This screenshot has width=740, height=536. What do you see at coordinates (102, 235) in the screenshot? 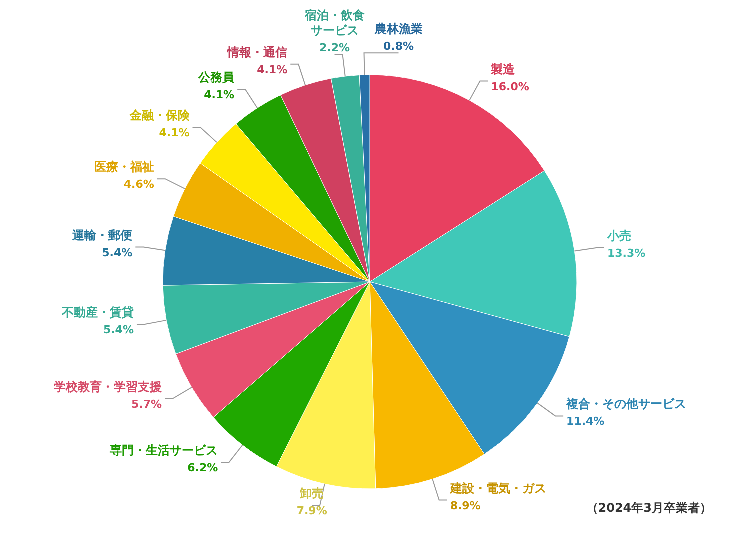
I see `slice-label: 運輸・郵便` at bounding box center [102, 235].